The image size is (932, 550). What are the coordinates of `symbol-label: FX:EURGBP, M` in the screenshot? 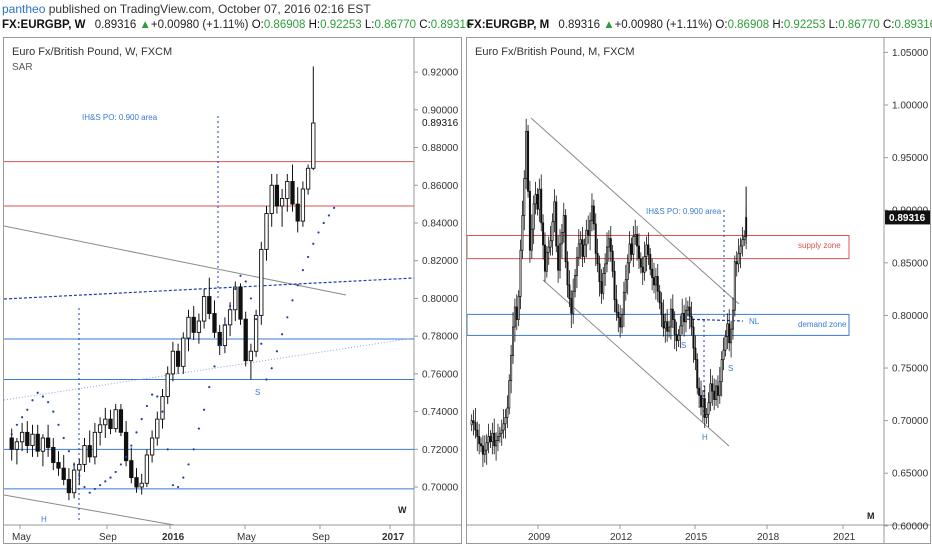 It's located at (508, 25).